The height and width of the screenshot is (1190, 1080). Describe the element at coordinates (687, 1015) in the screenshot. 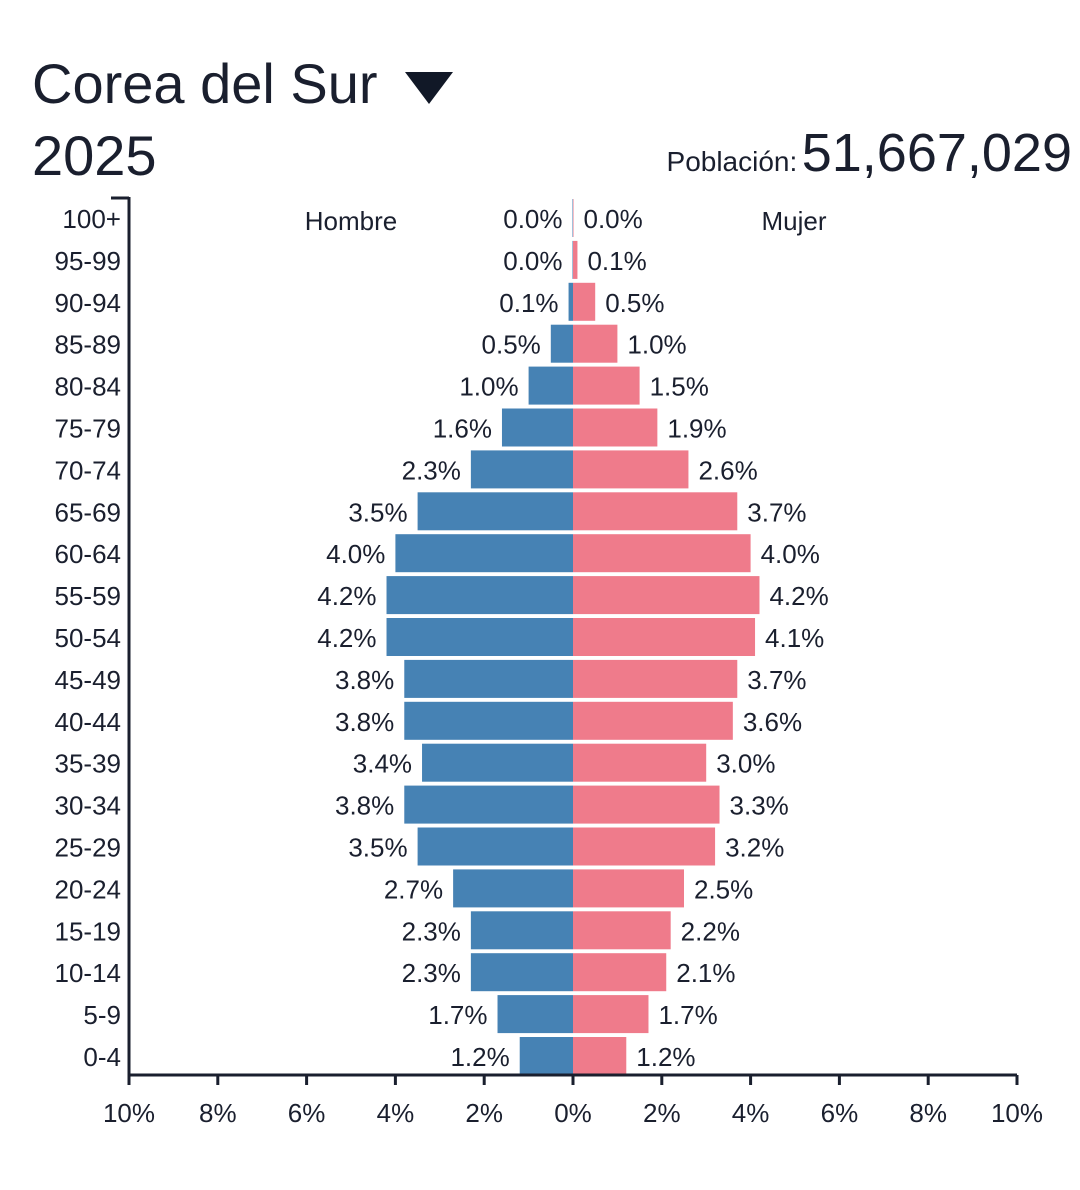

I see `value-label-female: 1.7%` at that location.